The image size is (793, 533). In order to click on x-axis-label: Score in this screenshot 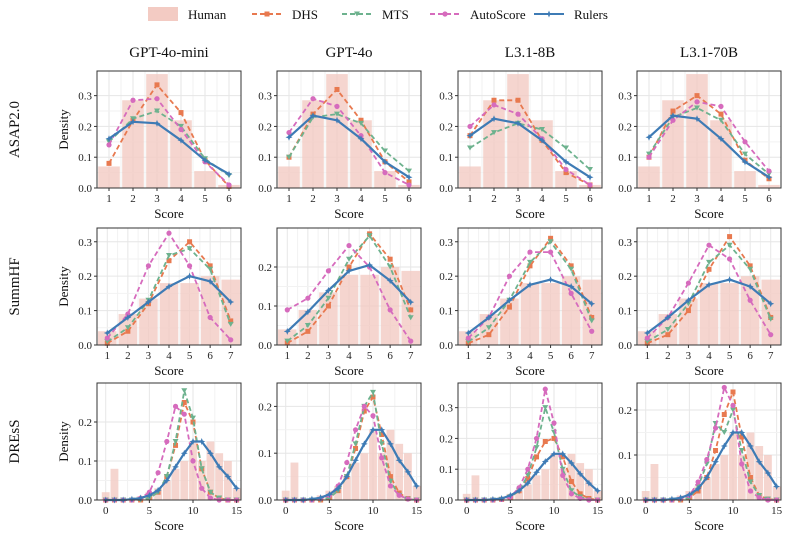, I will do `click(709, 213)`.